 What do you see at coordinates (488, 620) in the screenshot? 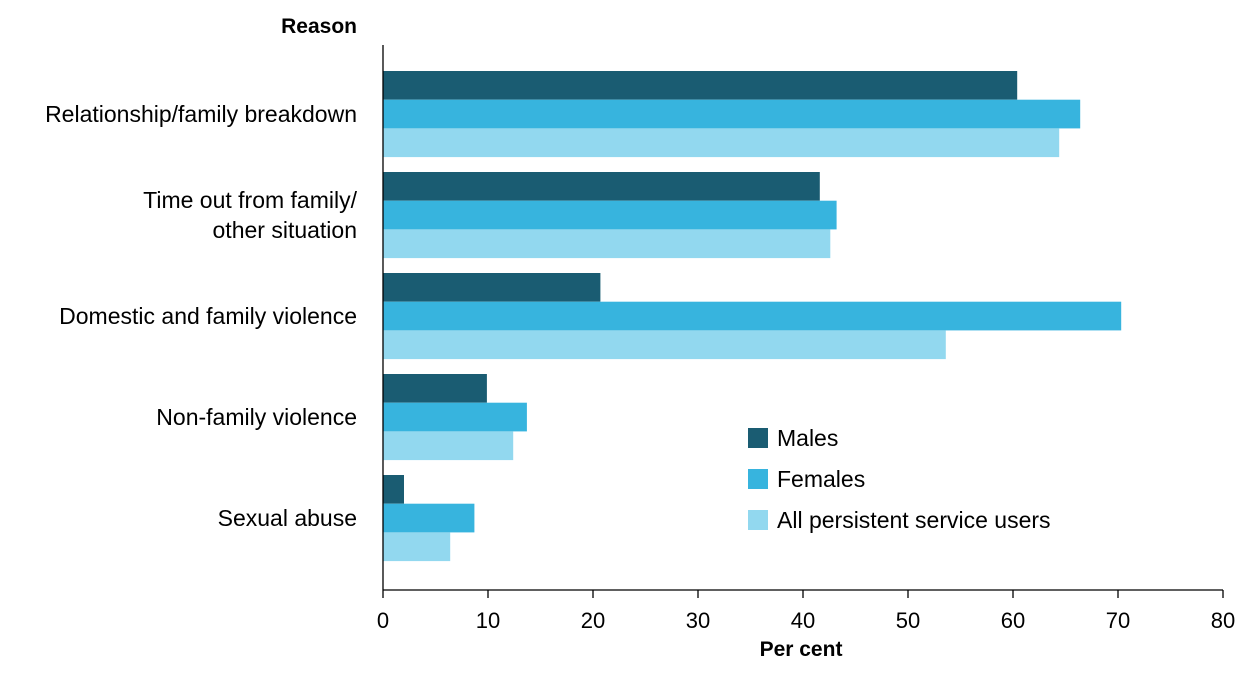
I see `x-tick-label: 10` at bounding box center [488, 620].